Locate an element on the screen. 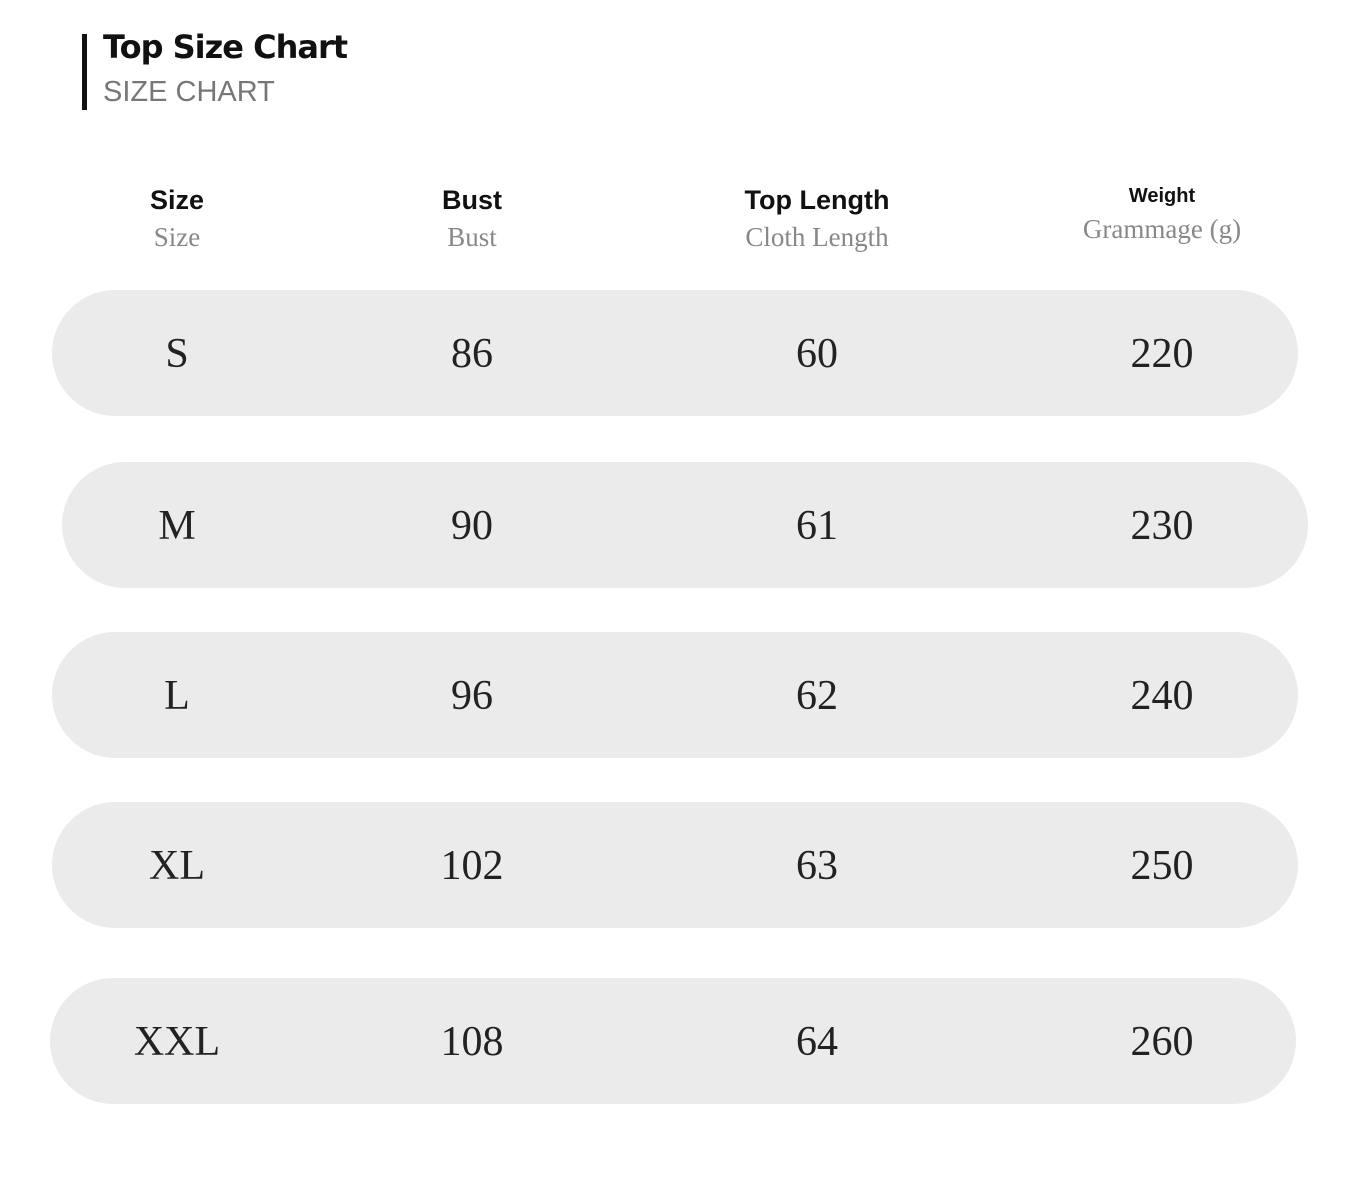  column-sublabel: Size is located at coordinates (177, 237).